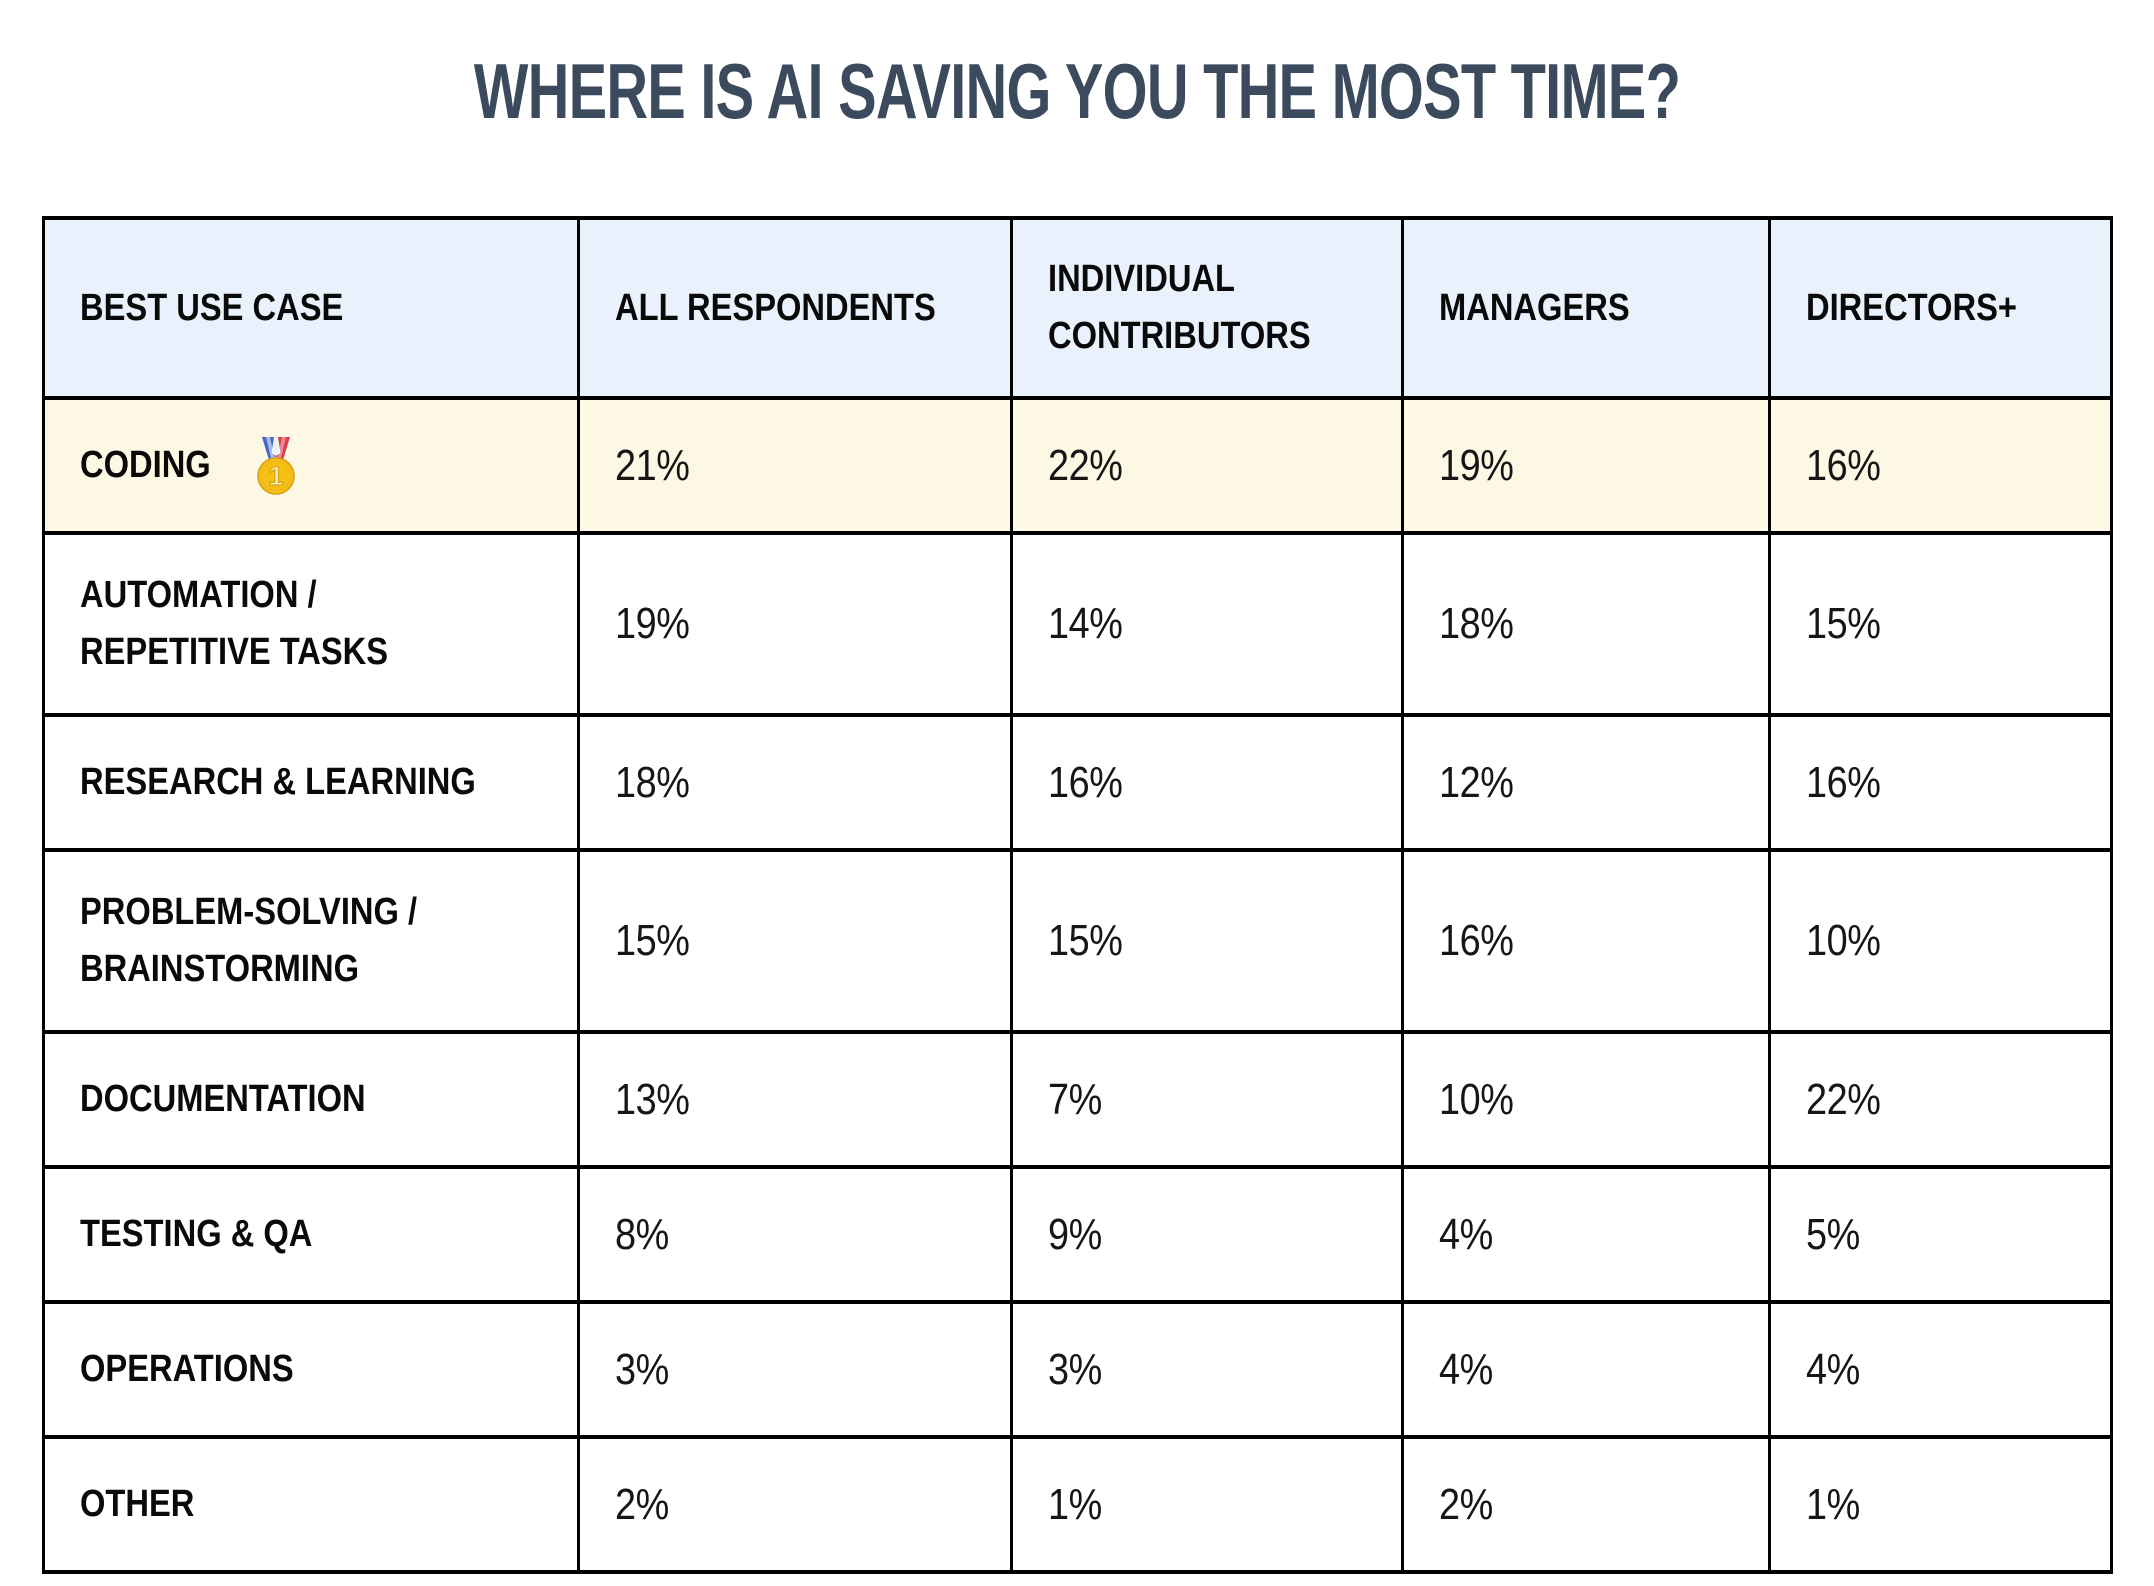 Image resolution: width=2154 pixels, height=1586 pixels. I want to click on value-text: 10%, so click(1476, 1099).